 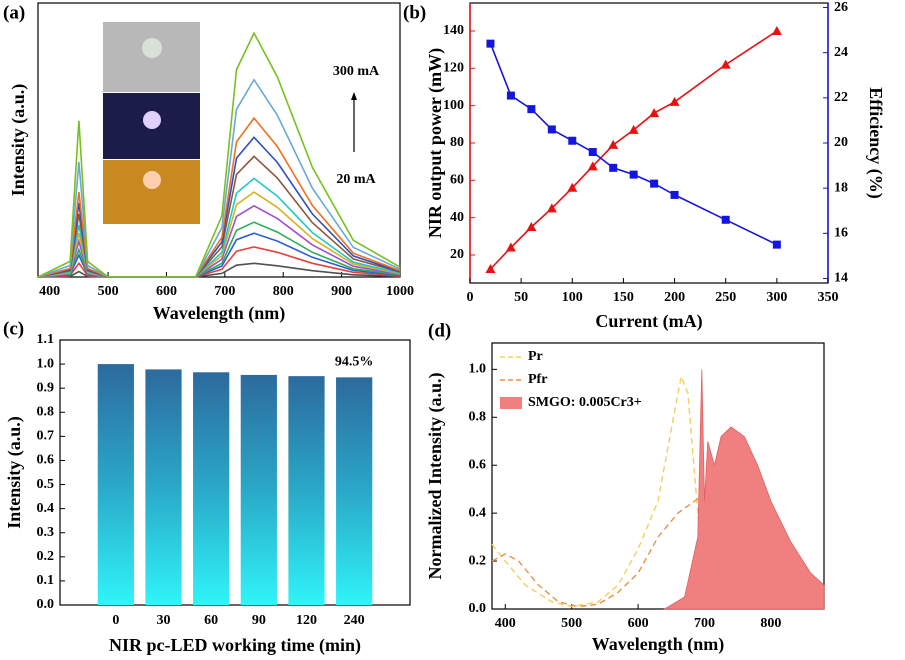 I want to click on y-tick-label: 0.1, so click(x=46, y=580).